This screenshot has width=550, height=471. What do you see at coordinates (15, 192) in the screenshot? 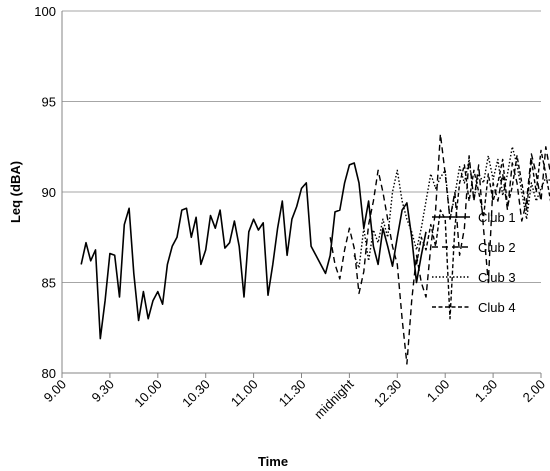
I see `y-axis-title: Leq (dBA)` at bounding box center [15, 192].